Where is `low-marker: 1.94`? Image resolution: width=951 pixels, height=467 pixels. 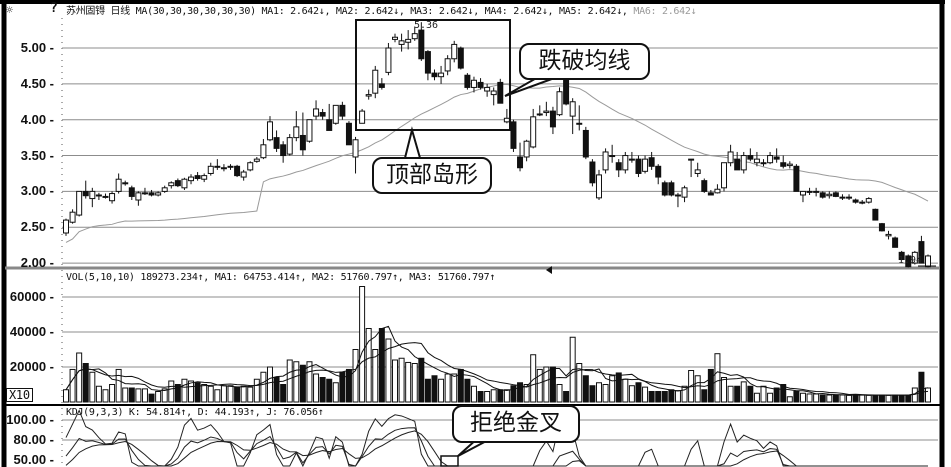
low-marker: 1.94 is located at coordinates (910, 260).